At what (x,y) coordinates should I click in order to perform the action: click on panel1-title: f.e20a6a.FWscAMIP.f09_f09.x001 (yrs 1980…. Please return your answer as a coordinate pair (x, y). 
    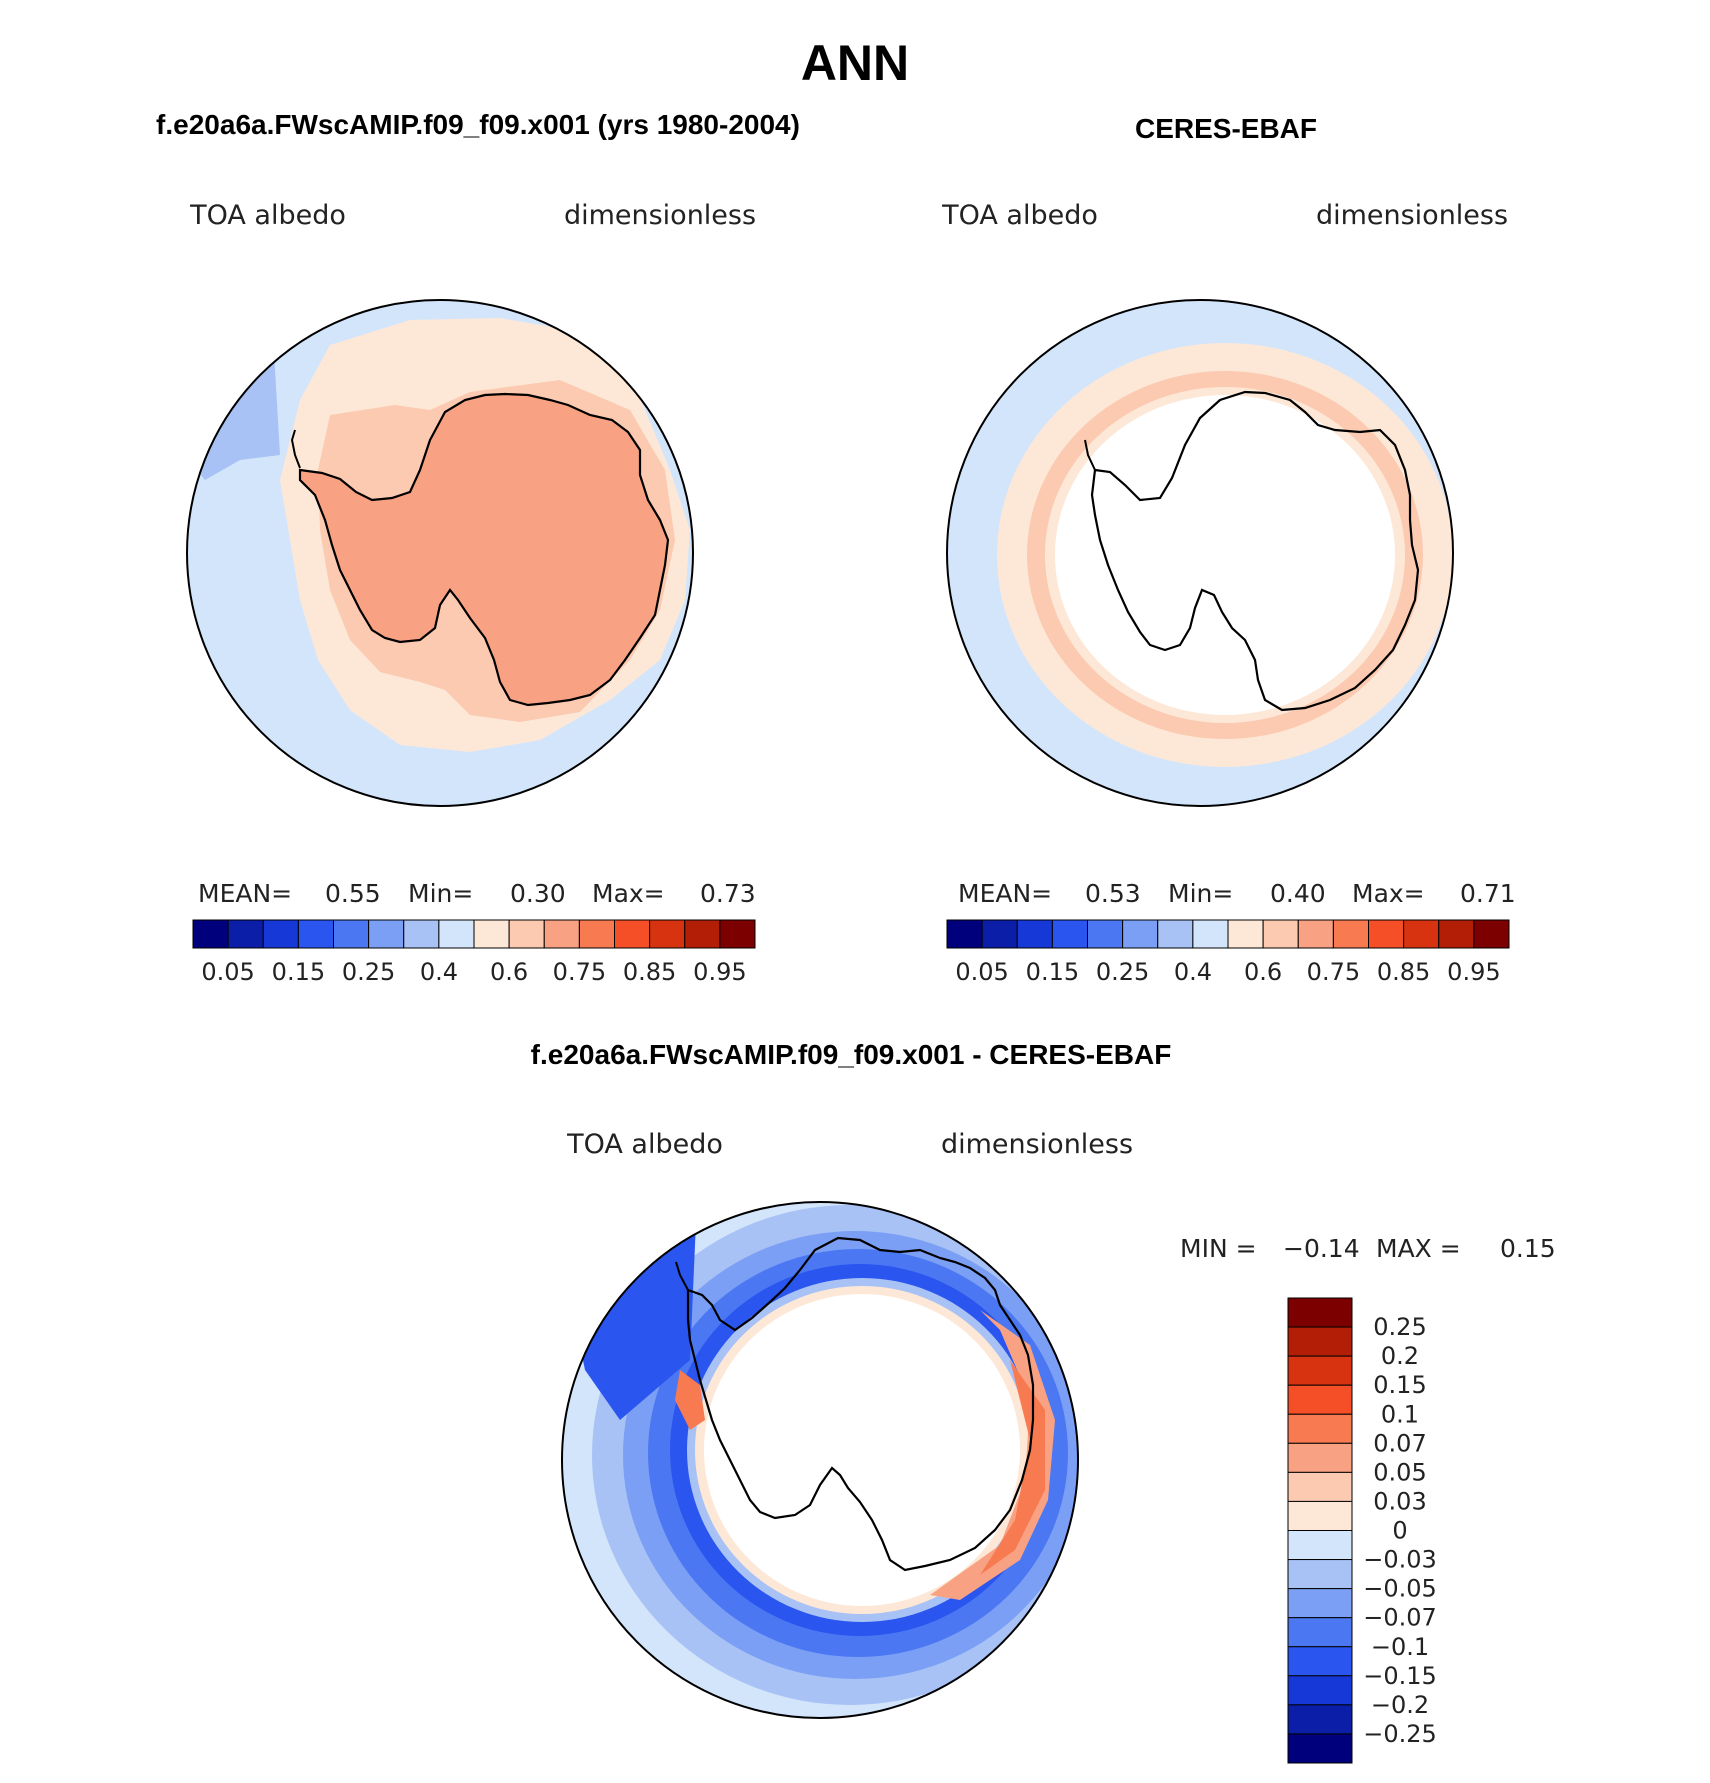
    Looking at the image, I should click on (478, 124).